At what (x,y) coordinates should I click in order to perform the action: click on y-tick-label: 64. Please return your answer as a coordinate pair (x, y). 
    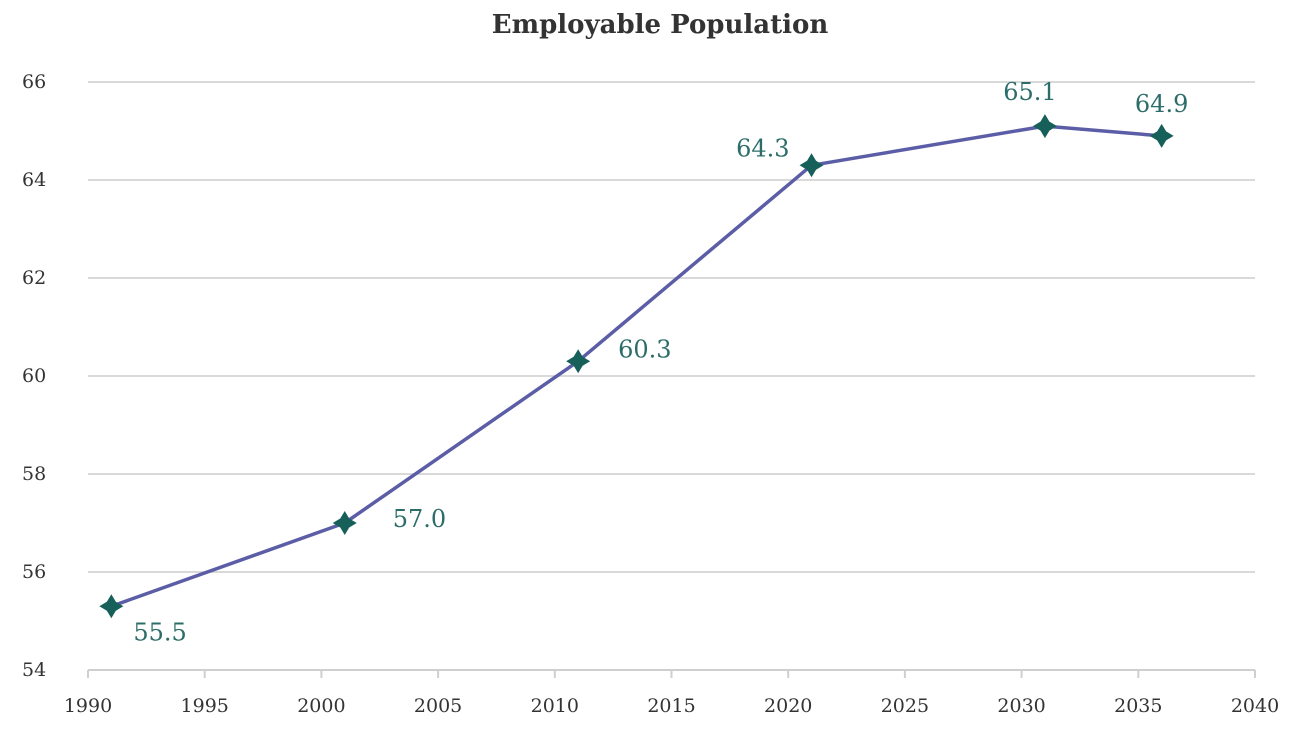
    Looking at the image, I should click on (34, 180).